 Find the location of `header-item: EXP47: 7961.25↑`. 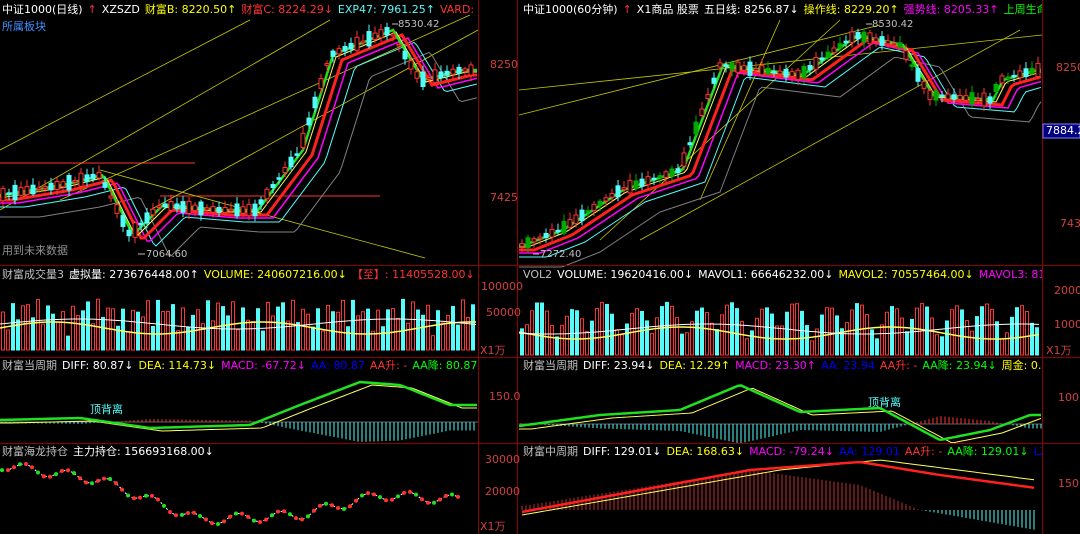

header-item: EXP47: 7961.25↑ is located at coordinates (386, 9).